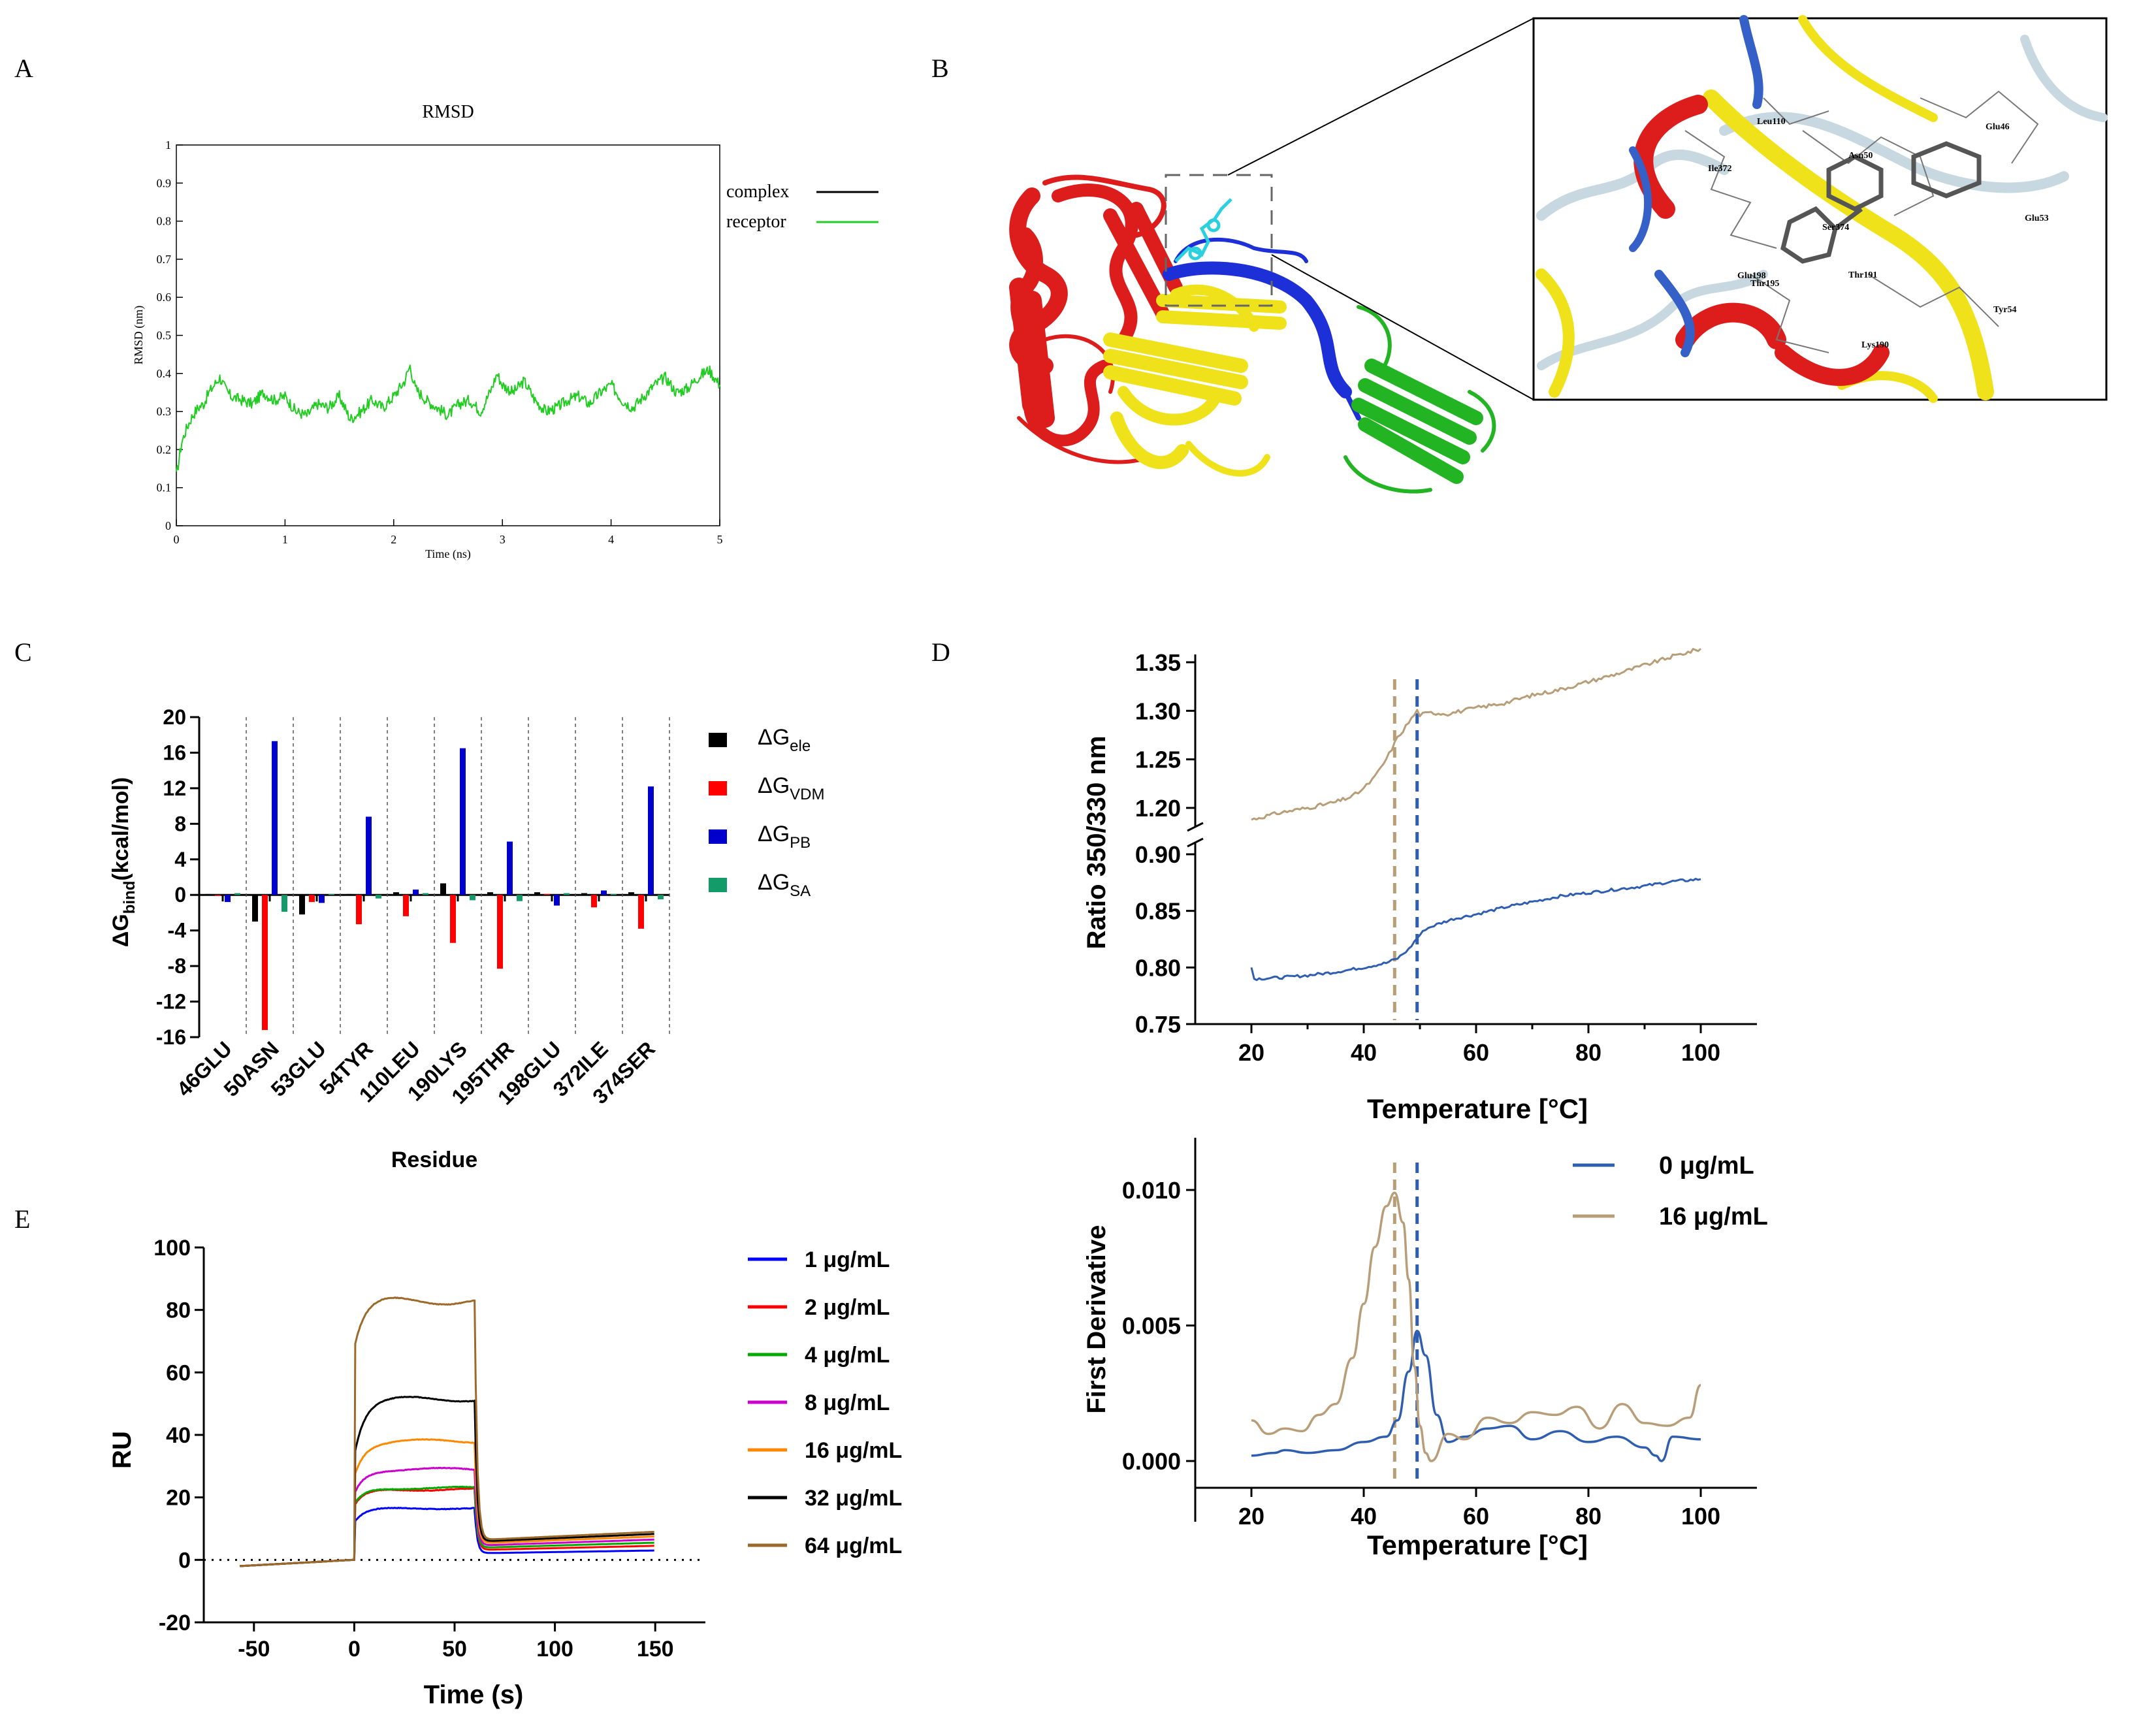 The height and width of the screenshot is (1719, 2156). What do you see at coordinates (168, 145) in the screenshot?
I see `rmsd-y-tick-label: 1` at bounding box center [168, 145].